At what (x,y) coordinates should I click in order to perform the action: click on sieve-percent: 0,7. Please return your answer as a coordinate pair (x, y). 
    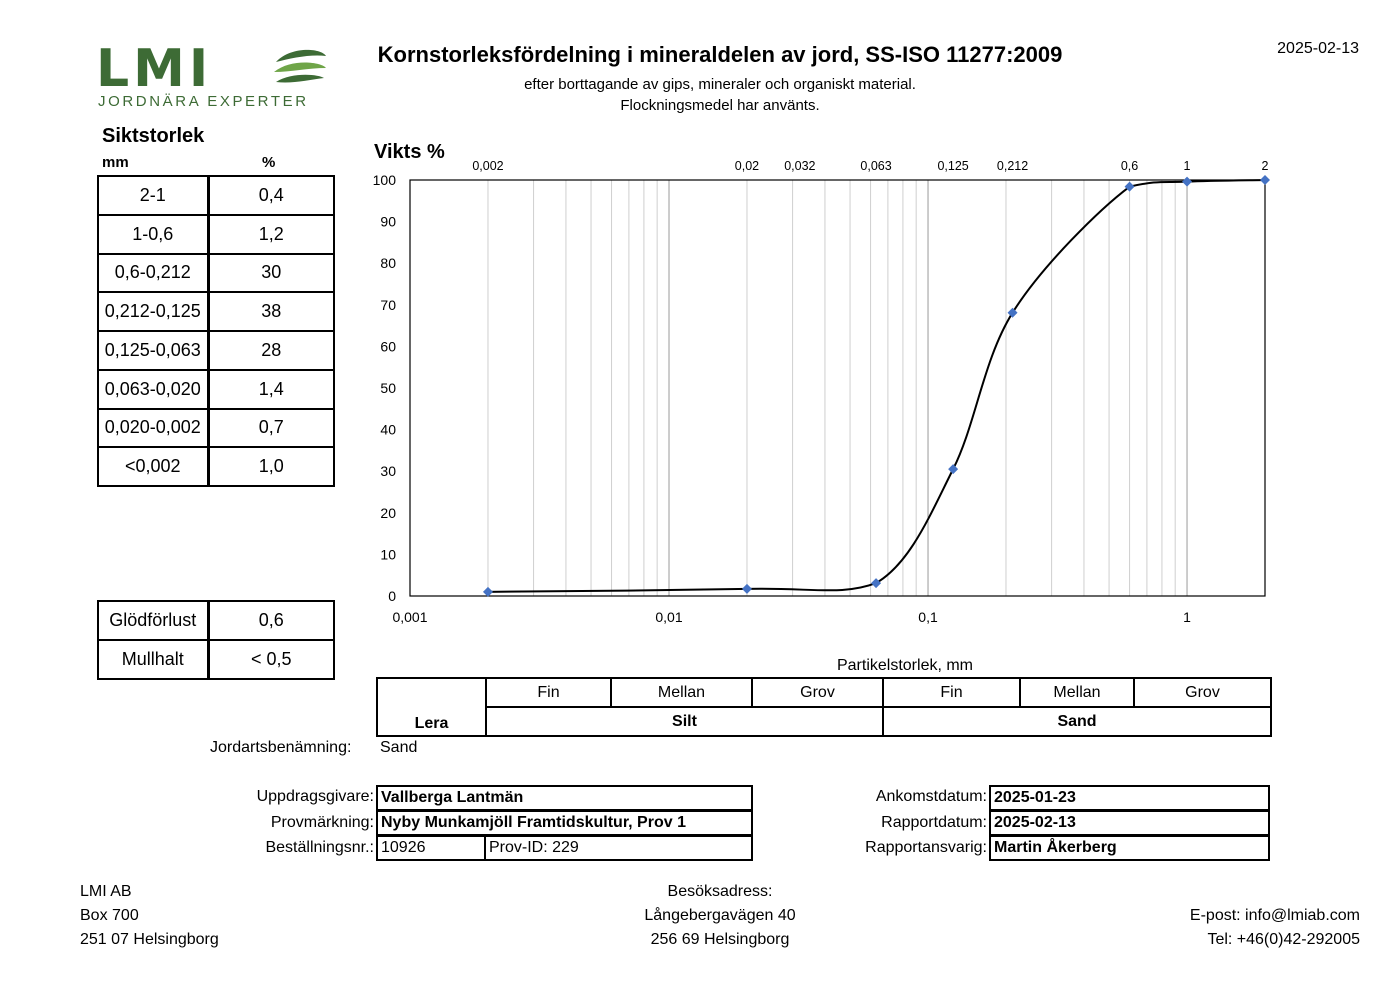
    Looking at the image, I should click on (270, 428).